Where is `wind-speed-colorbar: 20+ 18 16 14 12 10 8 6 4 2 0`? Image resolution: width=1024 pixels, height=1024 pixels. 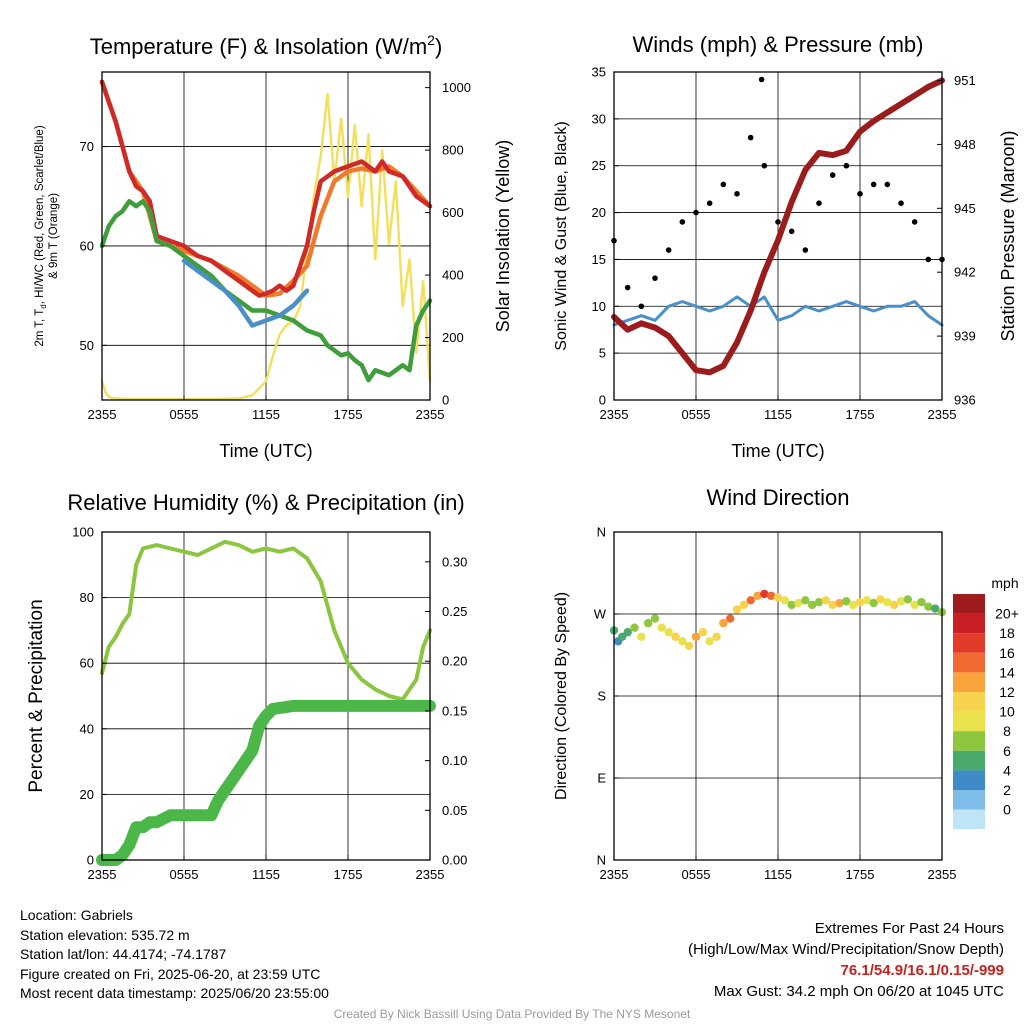 wind-speed-colorbar: 20+ 18 16 14 12 10 8 6 4 2 0 is located at coordinates (986, 712).